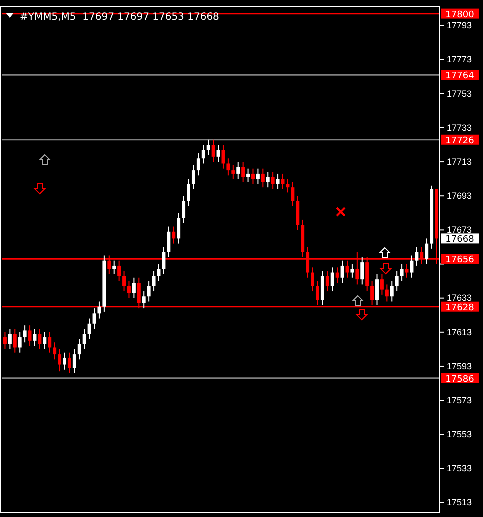 The width and height of the screenshot is (483, 517). I want to click on text: #YMM5,M5 17697 17697 17653 17668, so click(120, 17).